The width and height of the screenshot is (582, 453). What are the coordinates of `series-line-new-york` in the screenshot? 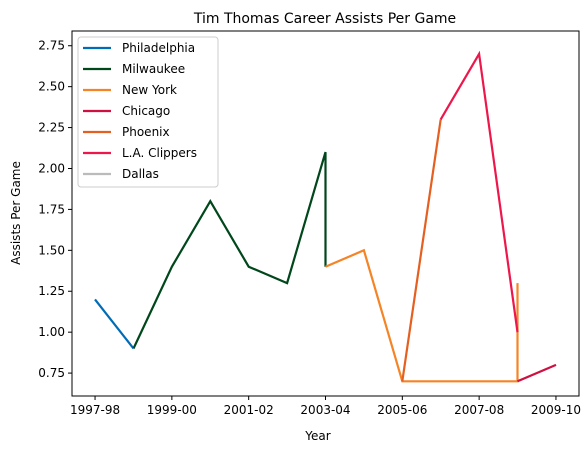 It's located at (422, 315).